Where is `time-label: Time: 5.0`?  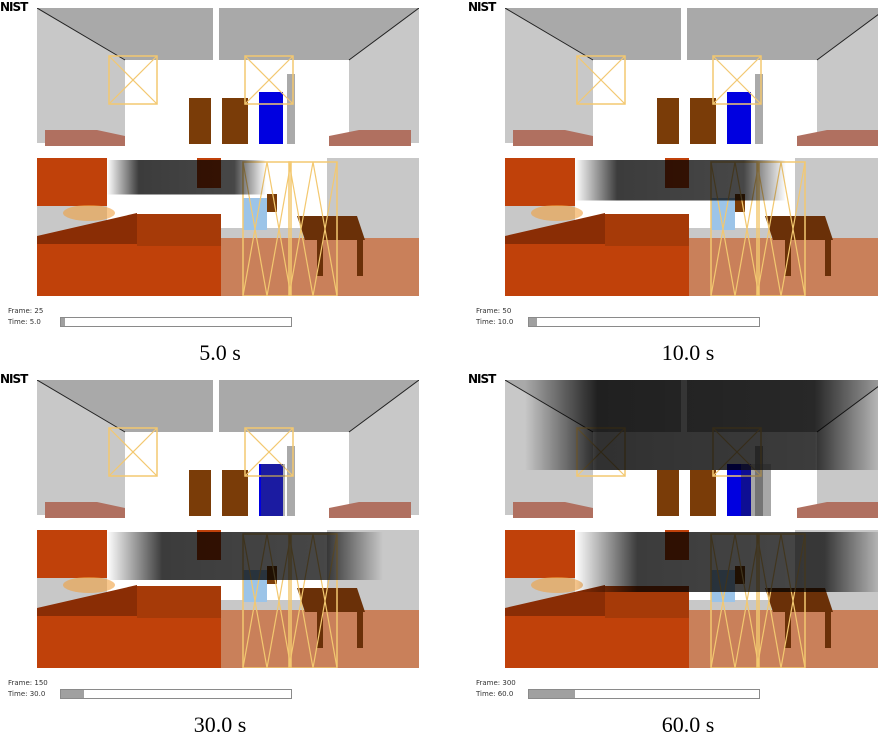
time-label: Time: 5.0 is located at coordinates (24, 322).